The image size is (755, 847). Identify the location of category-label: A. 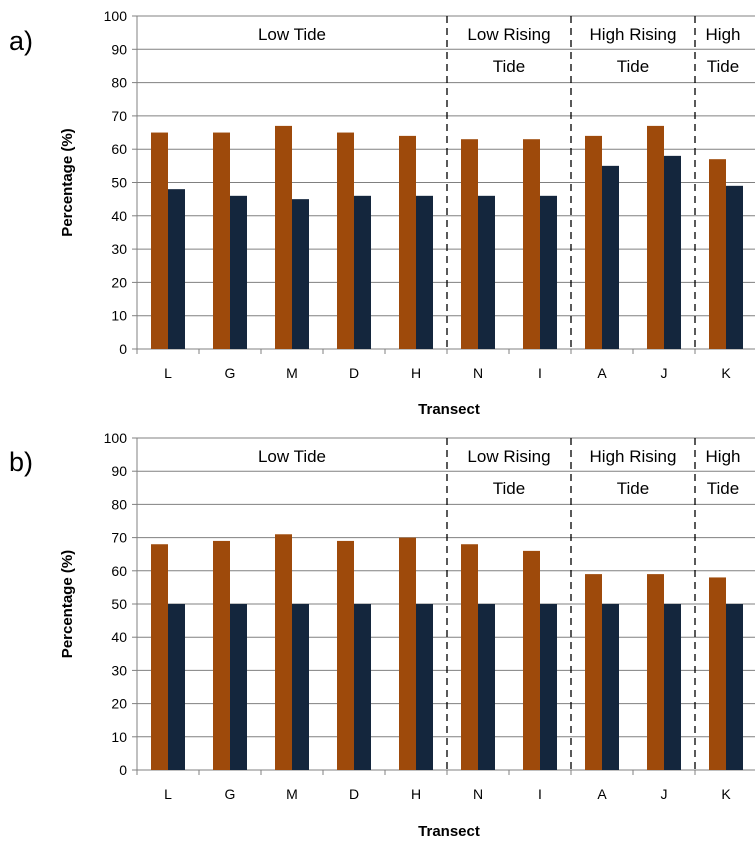
(602, 373).